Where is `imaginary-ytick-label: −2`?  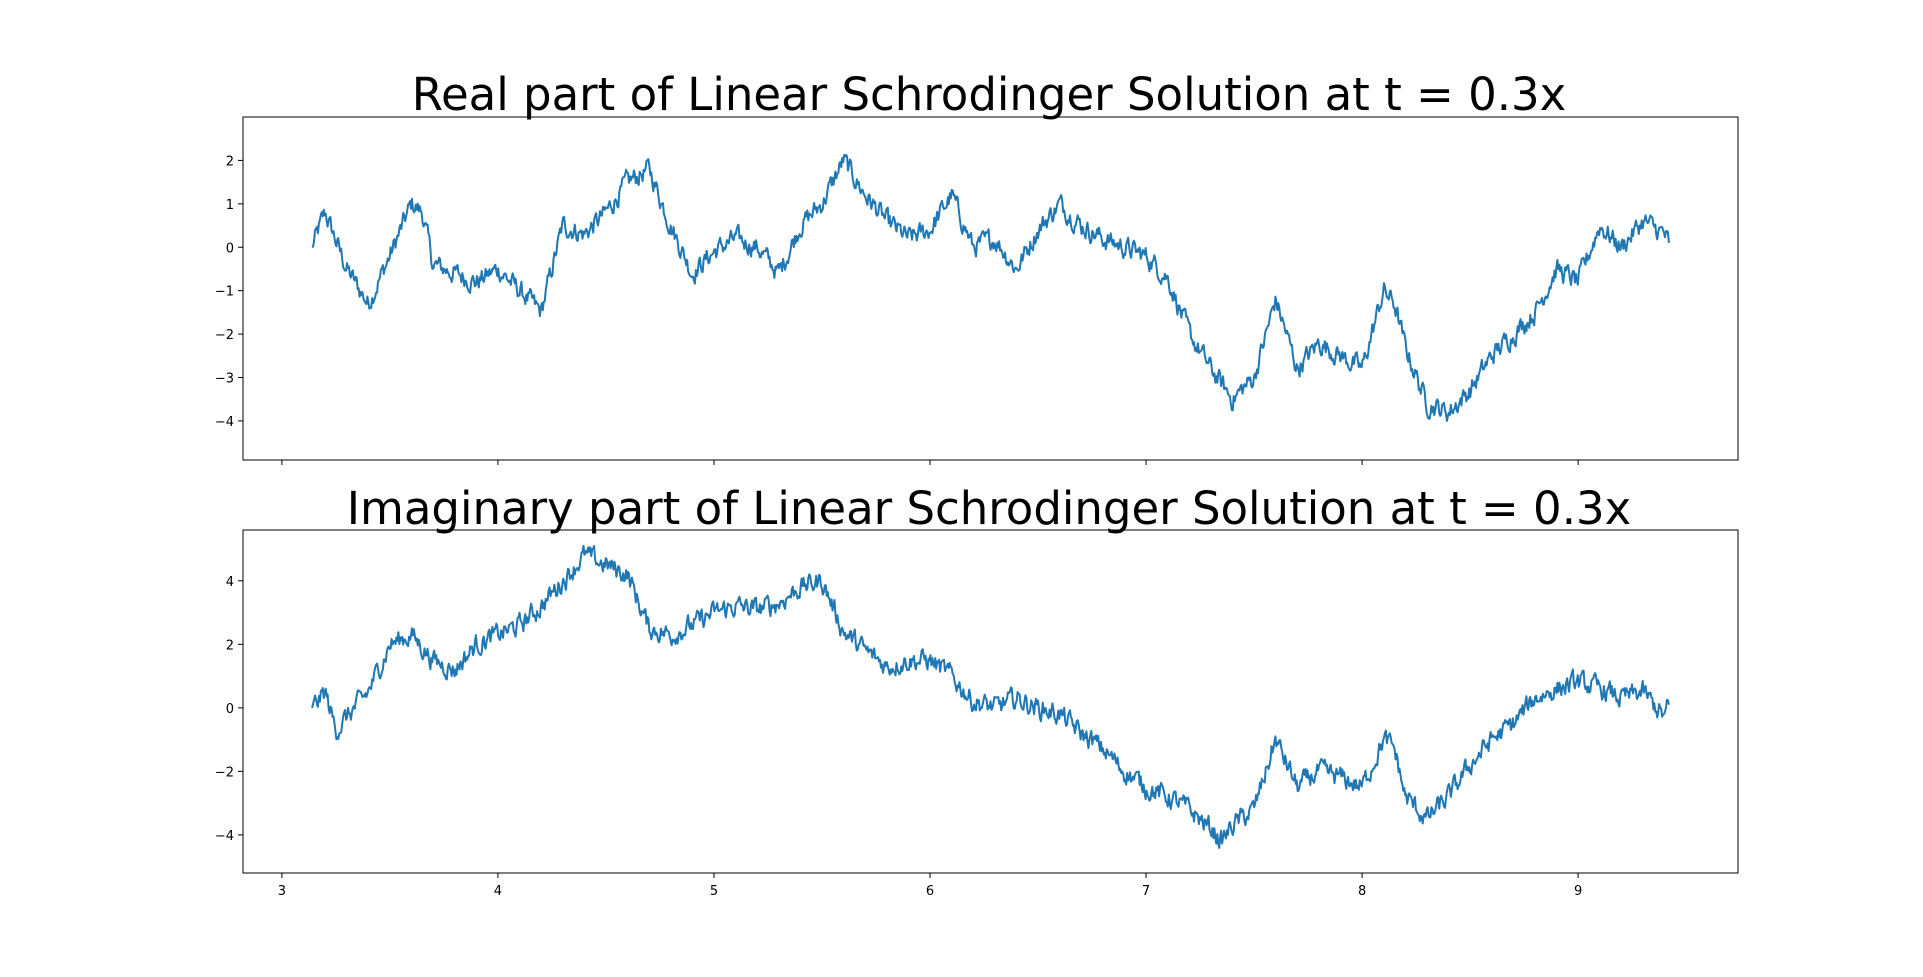
imaginary-ytick-label: −2 is located at coordinates (224, 772).